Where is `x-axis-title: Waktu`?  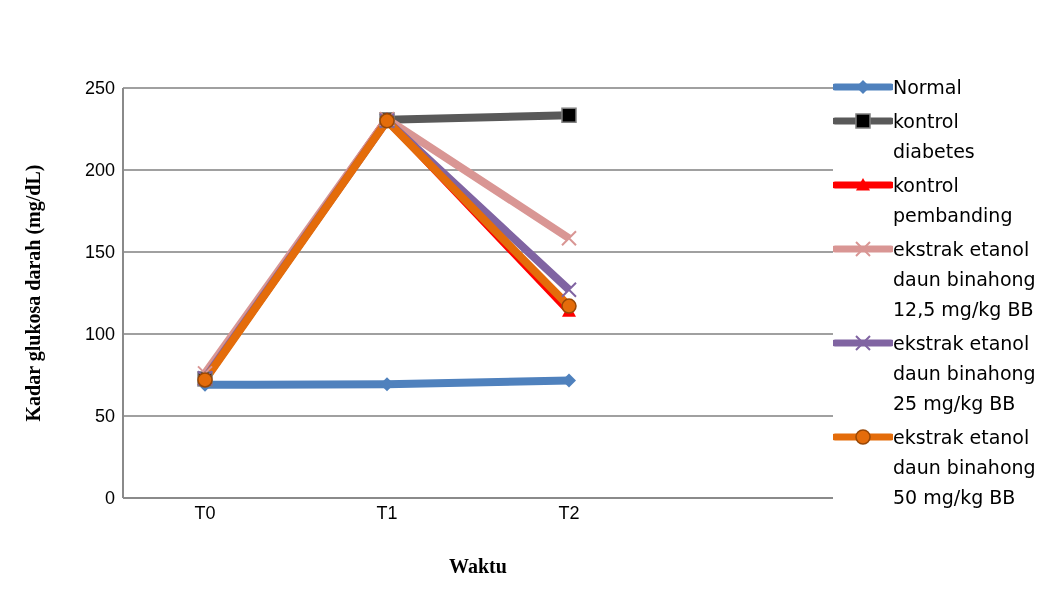 x-axis-title: Waktu is located at coordinates (478, 566).